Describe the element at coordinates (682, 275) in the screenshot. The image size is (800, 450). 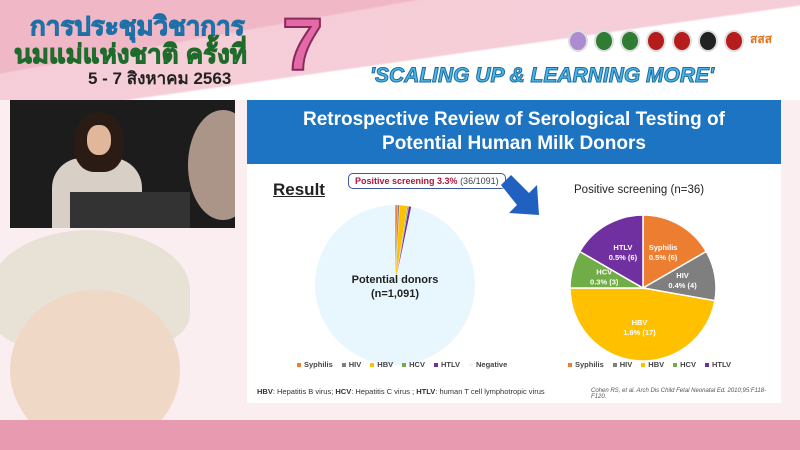
I see `data-label: HIV` at that location.